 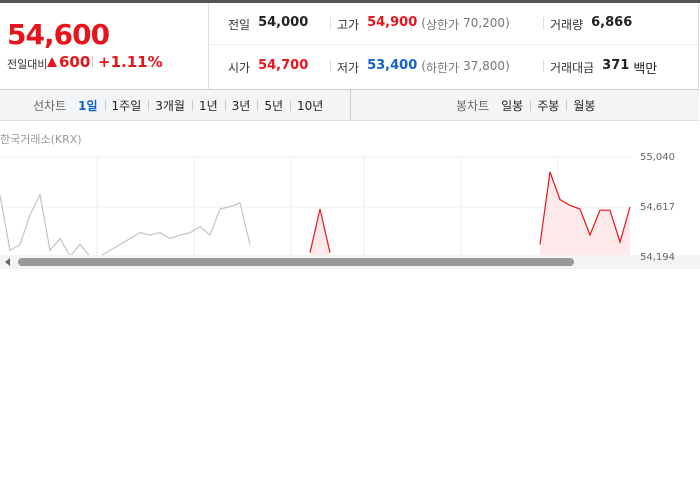 What do you see at coordinates (392, 65) in the screenshot?
I see `stat-value: 53,400` at bounding box center [392, 65].